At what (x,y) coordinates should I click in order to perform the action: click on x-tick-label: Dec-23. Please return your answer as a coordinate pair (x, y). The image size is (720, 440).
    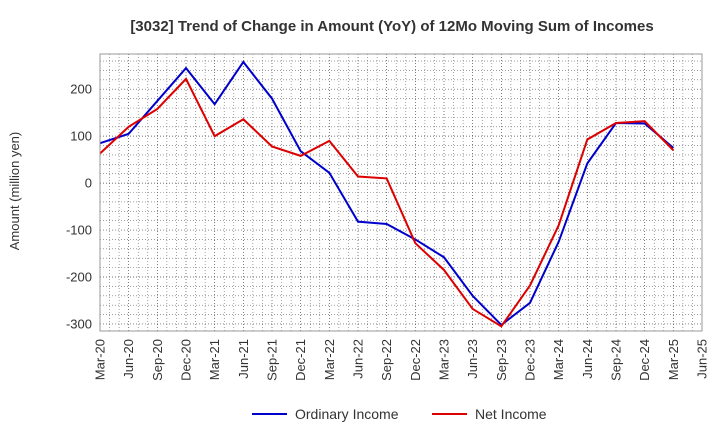
    Looking at the image, I should click on (530, 360).